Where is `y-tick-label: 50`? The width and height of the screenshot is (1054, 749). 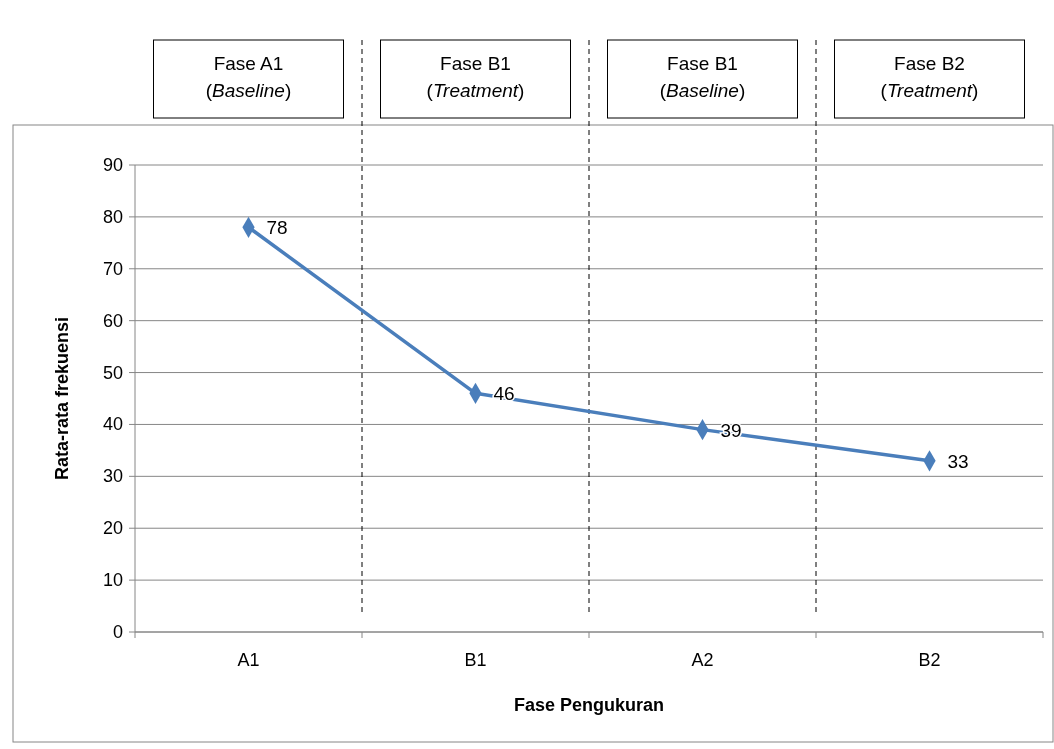
y-tick-label: 50 is located at coordinates (112, 372).